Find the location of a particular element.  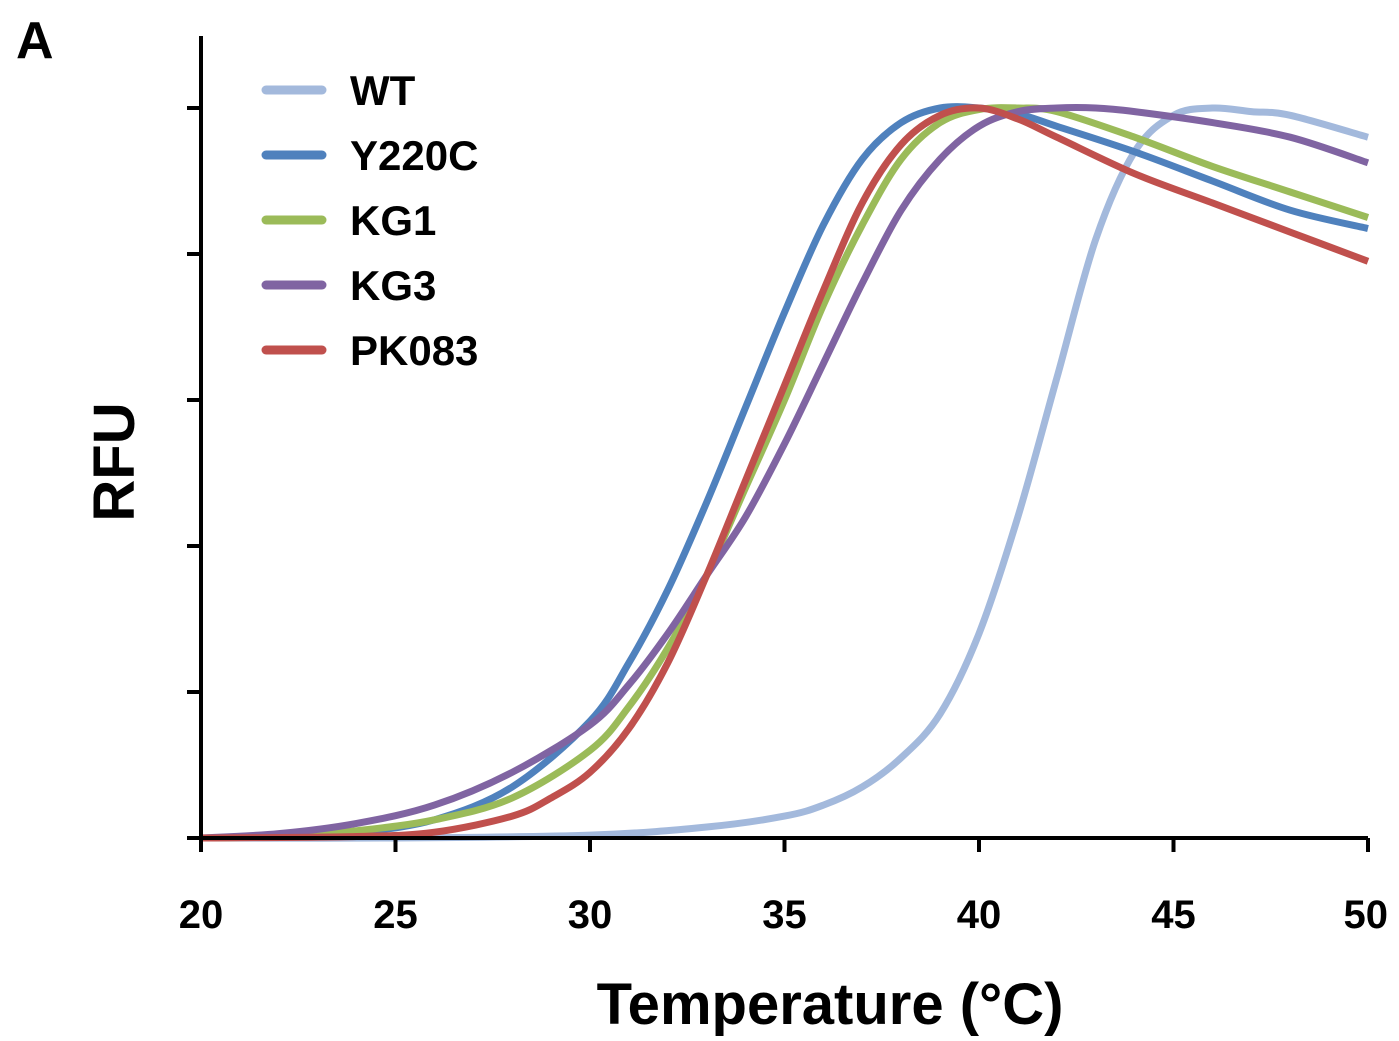

legend-label-kg1: KG1 is located at coordinates (393, 220).